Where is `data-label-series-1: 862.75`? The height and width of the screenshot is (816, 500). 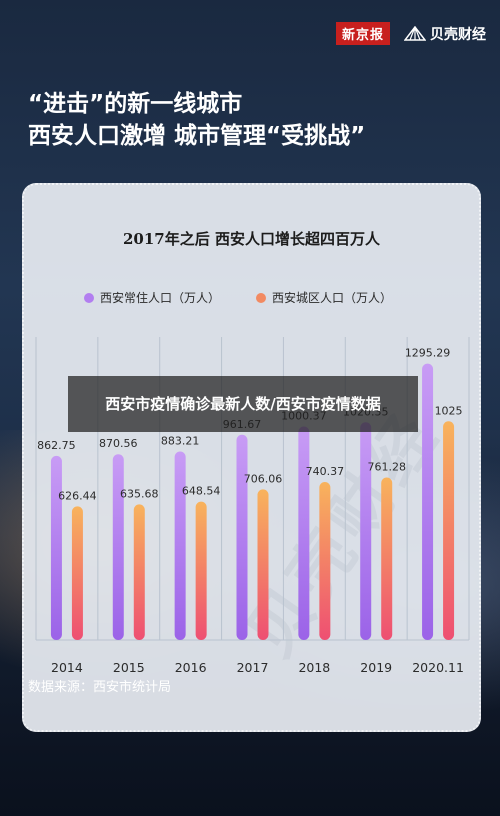
data-label-series-1: 862.75 is located at coordinates (56, 445).